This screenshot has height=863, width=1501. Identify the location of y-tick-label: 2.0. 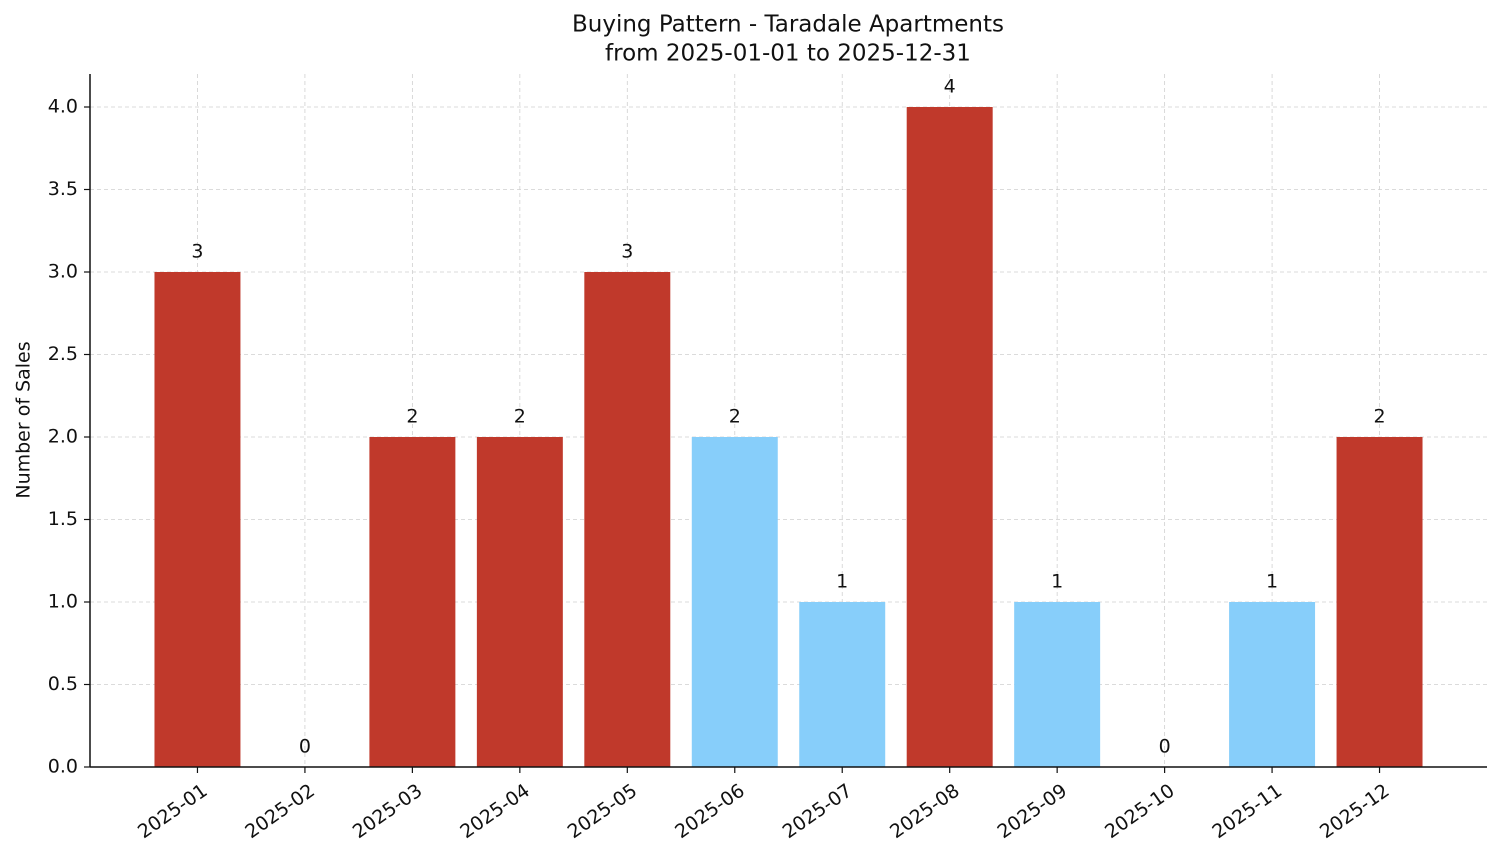
(63, 437).